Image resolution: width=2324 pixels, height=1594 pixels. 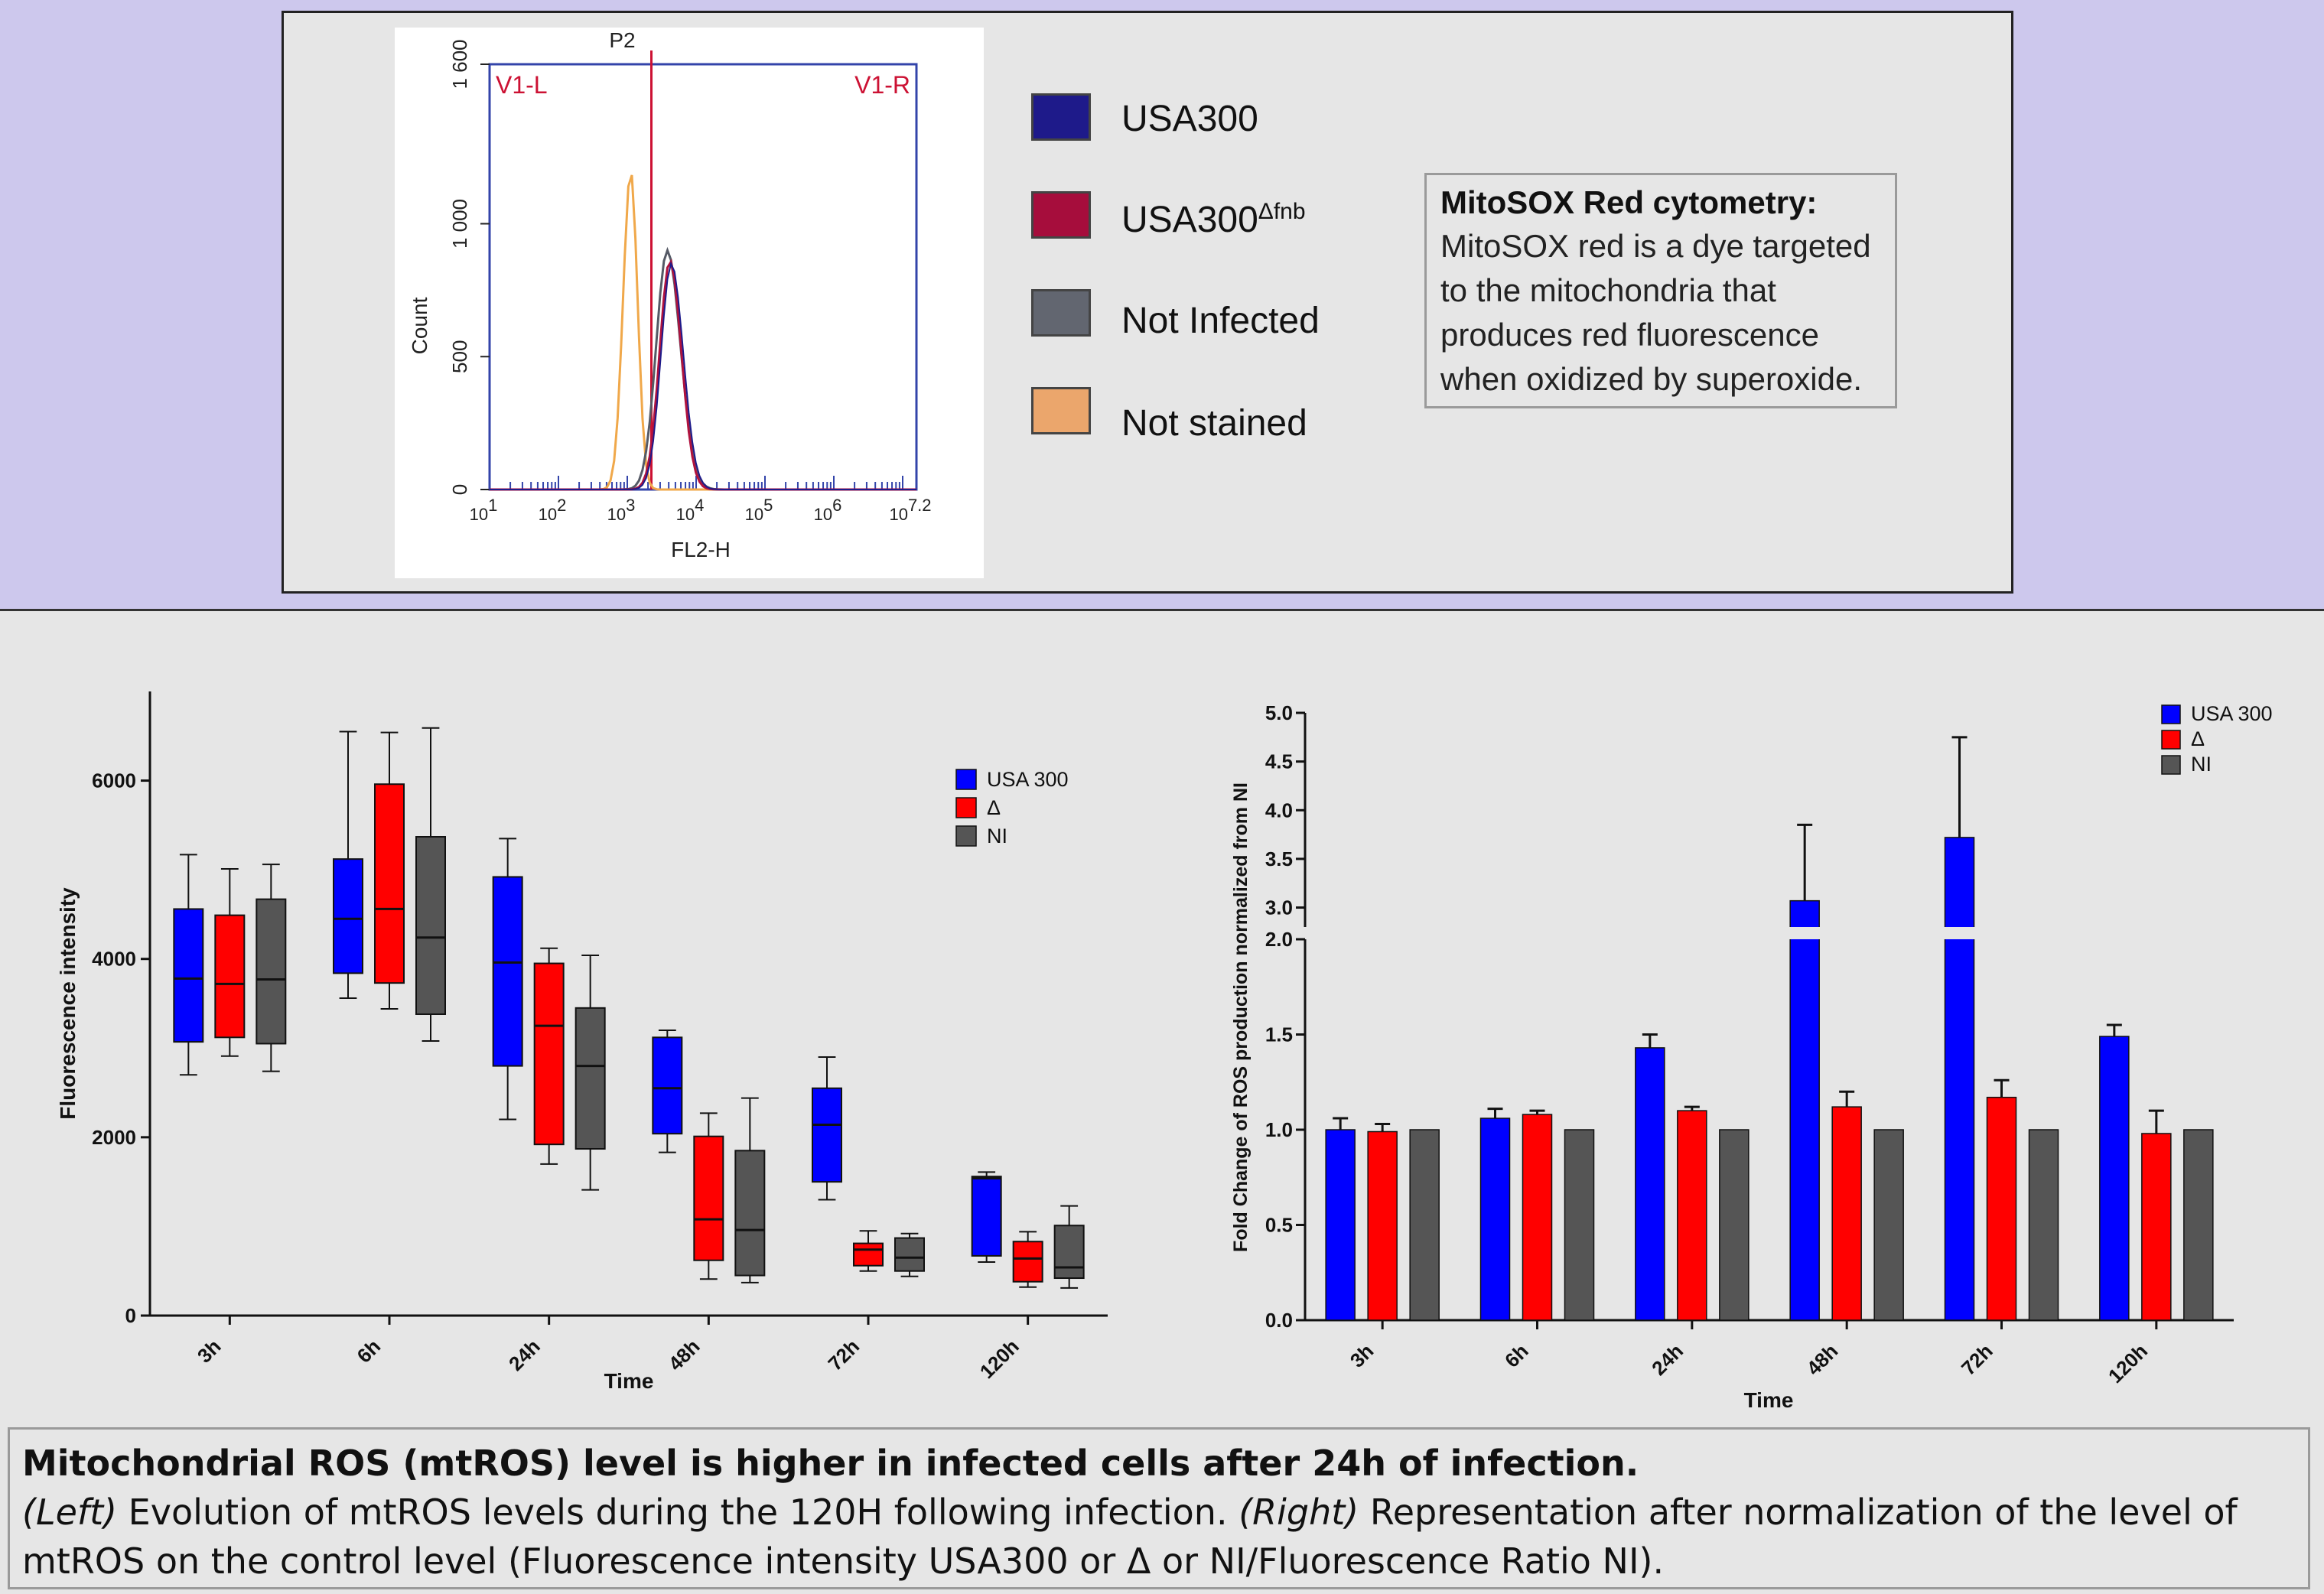 I want to click on histogram-y-axis-label: Count, so click(x=420, y=325).